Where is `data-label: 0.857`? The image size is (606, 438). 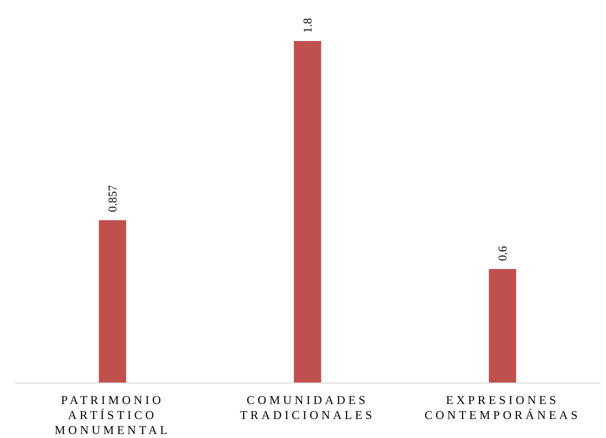 data-label: 0.857 is located at coordinates (113, 198).